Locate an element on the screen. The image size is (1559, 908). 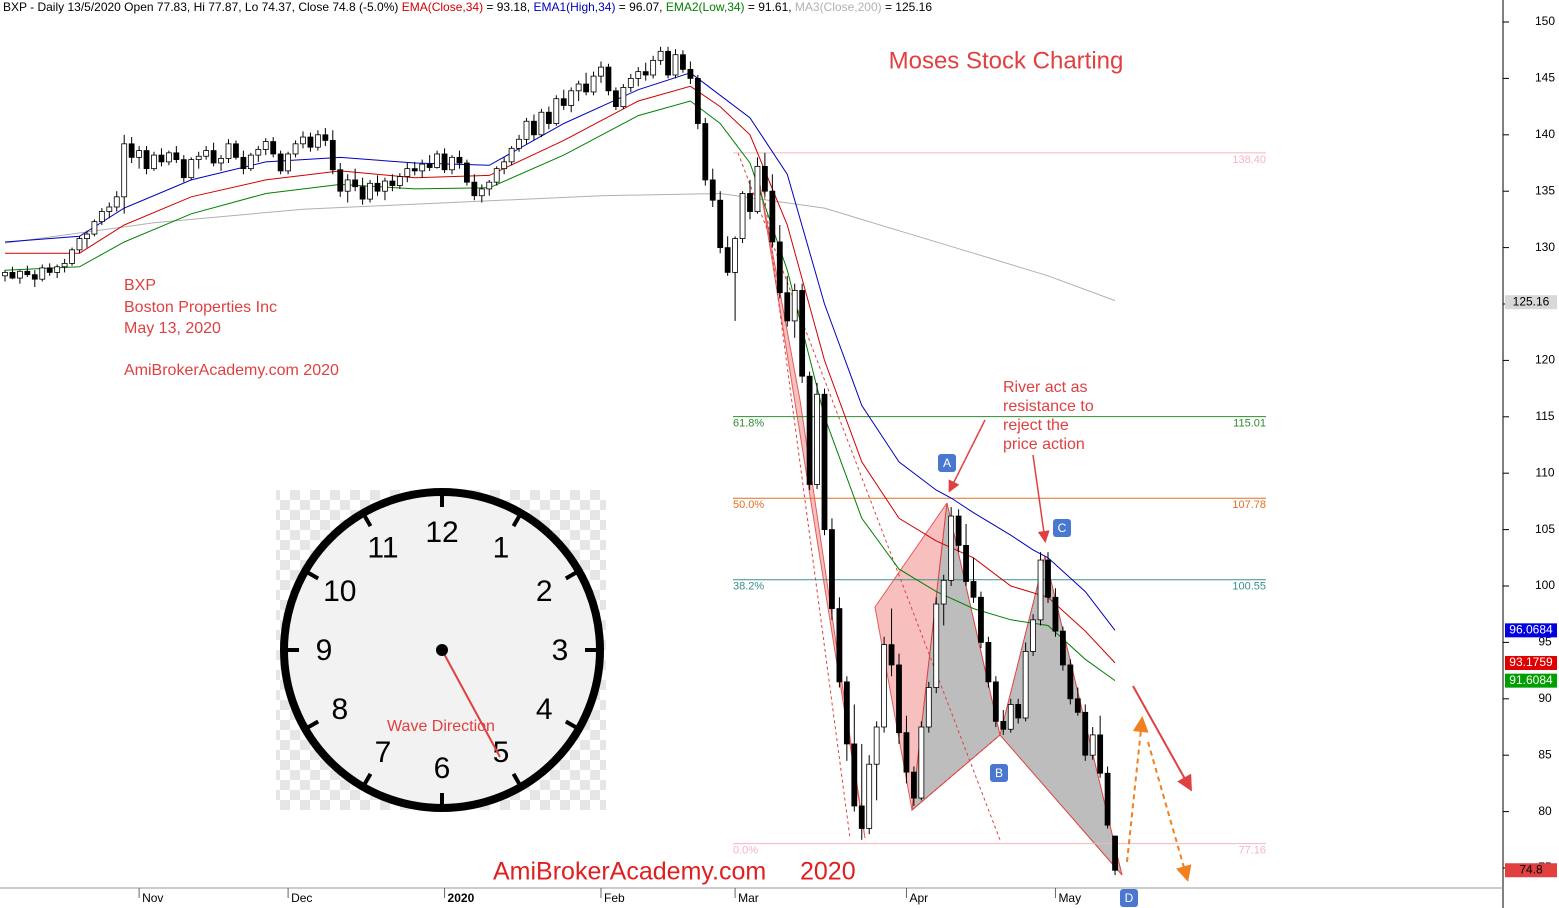
x-tick-label: Dec is located at coordinates (301, 898).